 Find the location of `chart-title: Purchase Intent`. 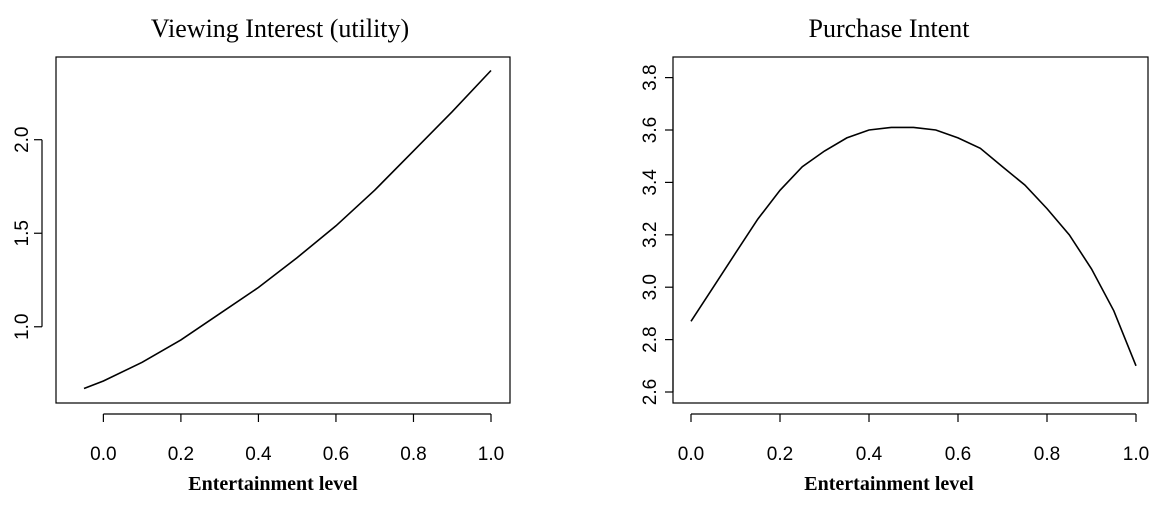

chart-title: Purchase Intent is located at coordinates (889, 28).